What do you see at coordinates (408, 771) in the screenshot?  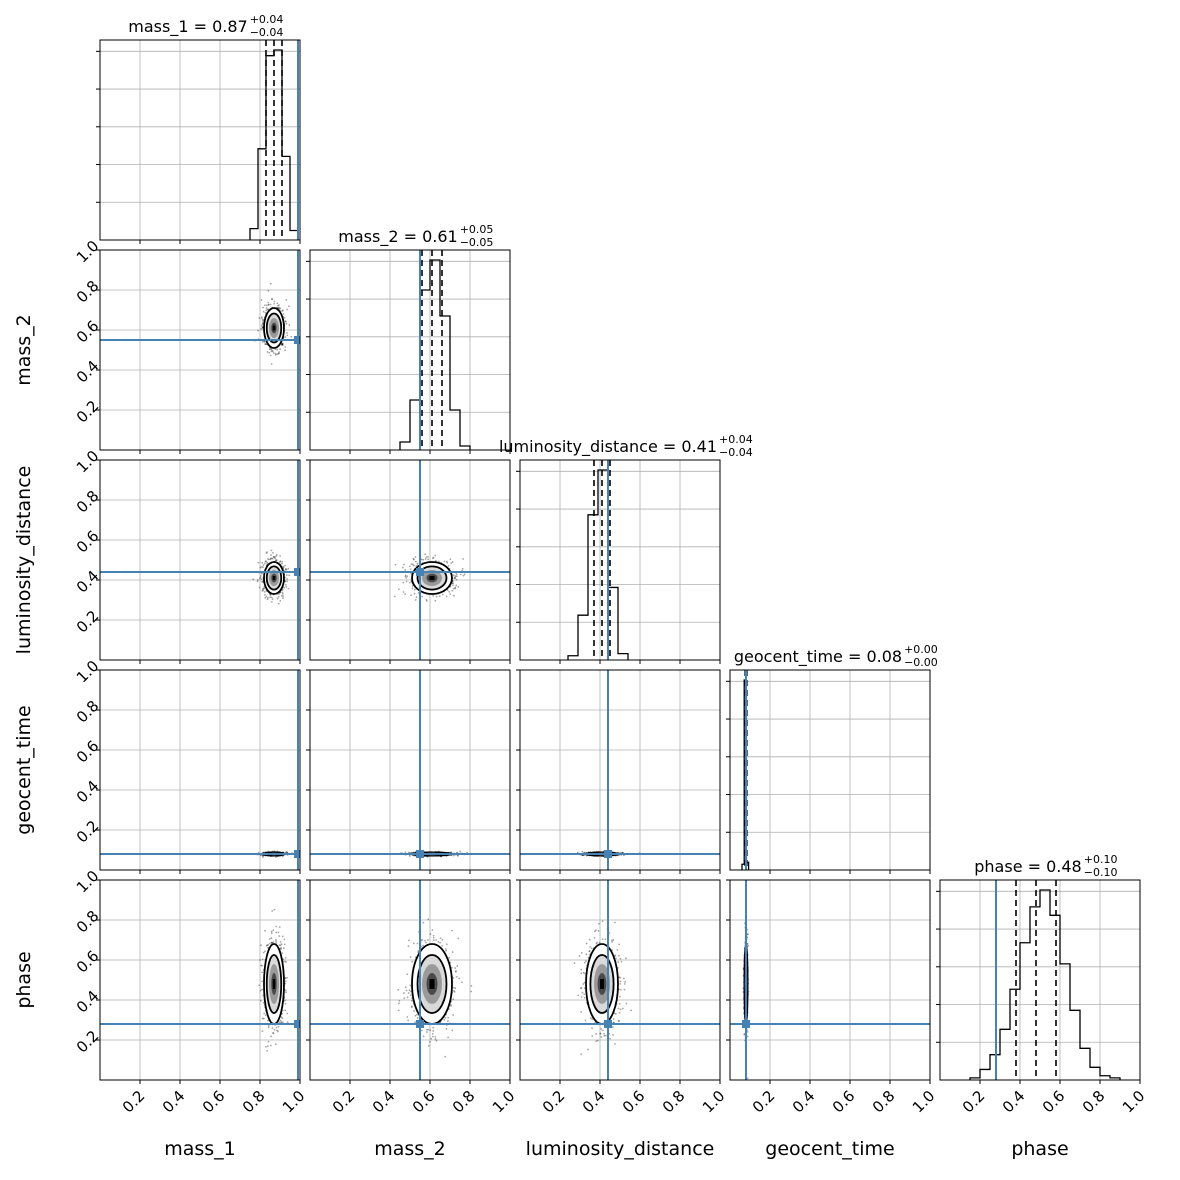 I see `scatter-panel-mass_2-vs-geocent_time` at bounding box center [408, 771].